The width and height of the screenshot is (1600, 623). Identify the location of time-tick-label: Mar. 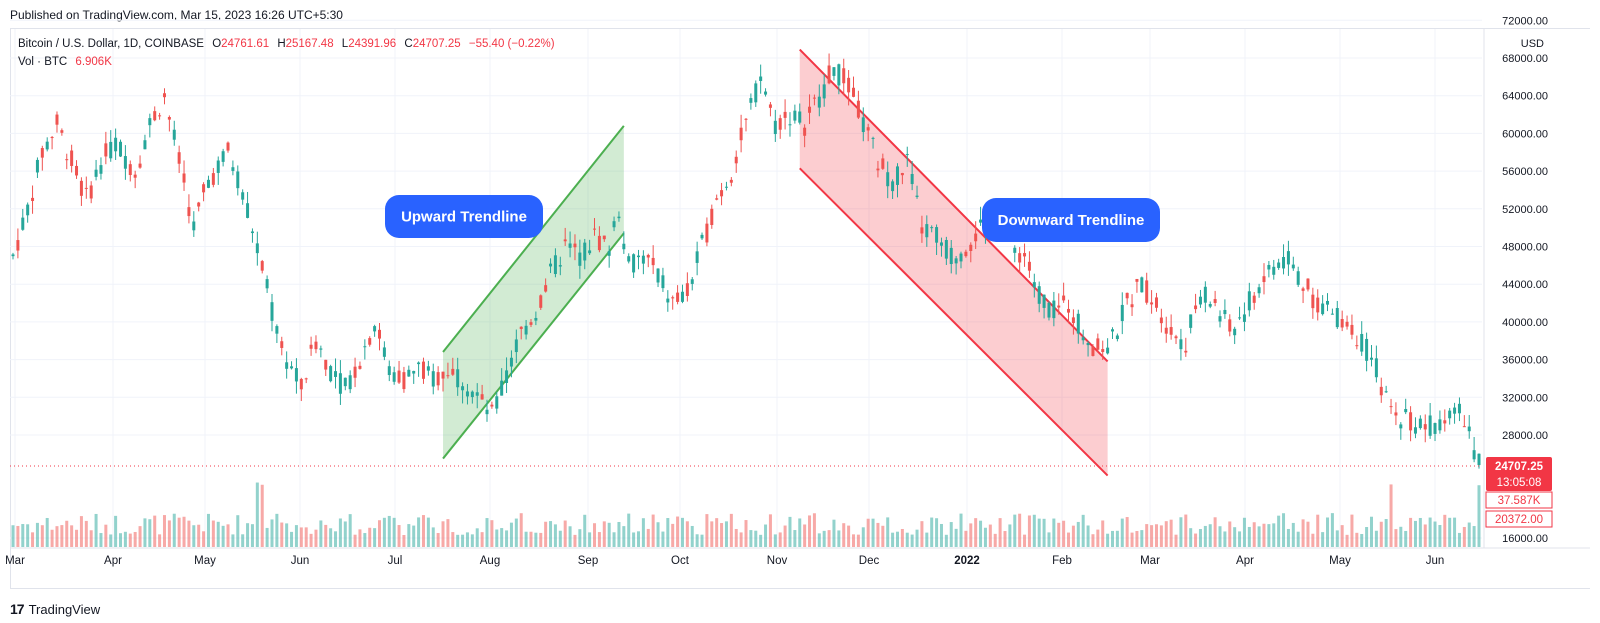
(1150, 561).